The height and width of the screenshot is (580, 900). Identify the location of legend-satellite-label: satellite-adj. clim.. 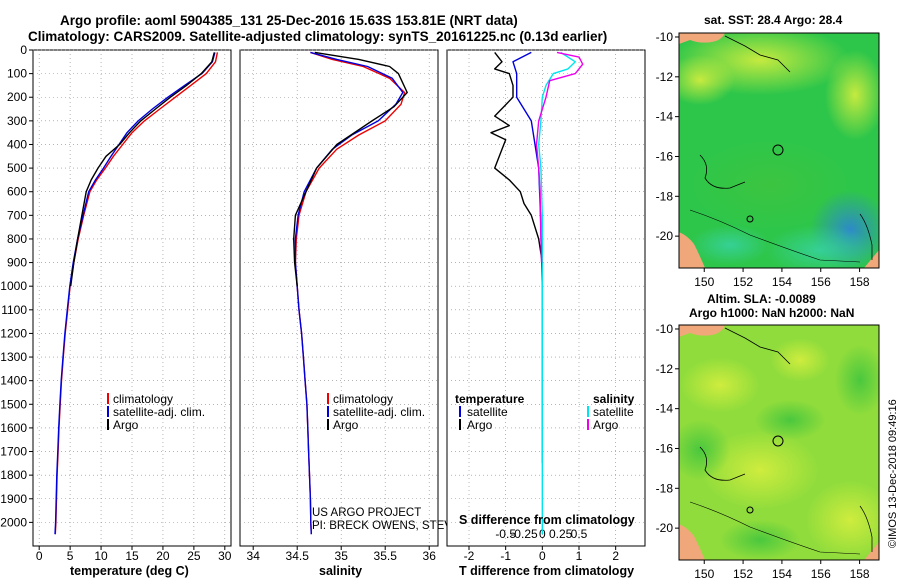
(159, 412).